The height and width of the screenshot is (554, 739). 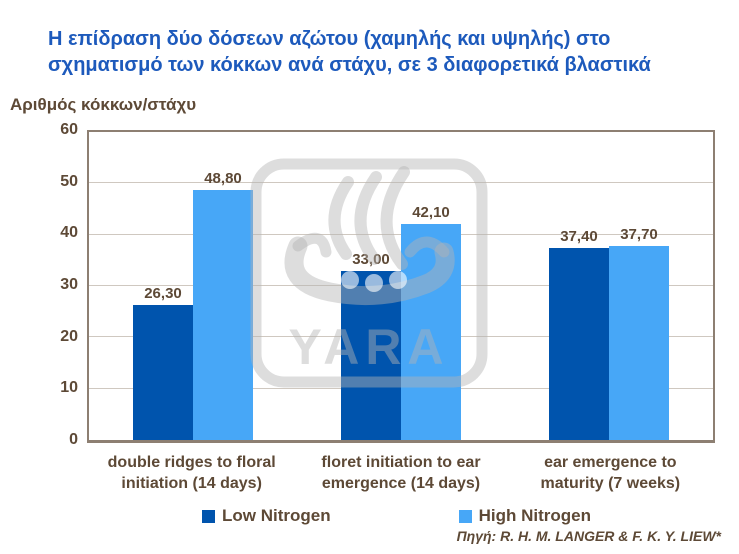 I want to click on category-label: ear emergence to maturity (7 weeks), so click(x=610, y=473).